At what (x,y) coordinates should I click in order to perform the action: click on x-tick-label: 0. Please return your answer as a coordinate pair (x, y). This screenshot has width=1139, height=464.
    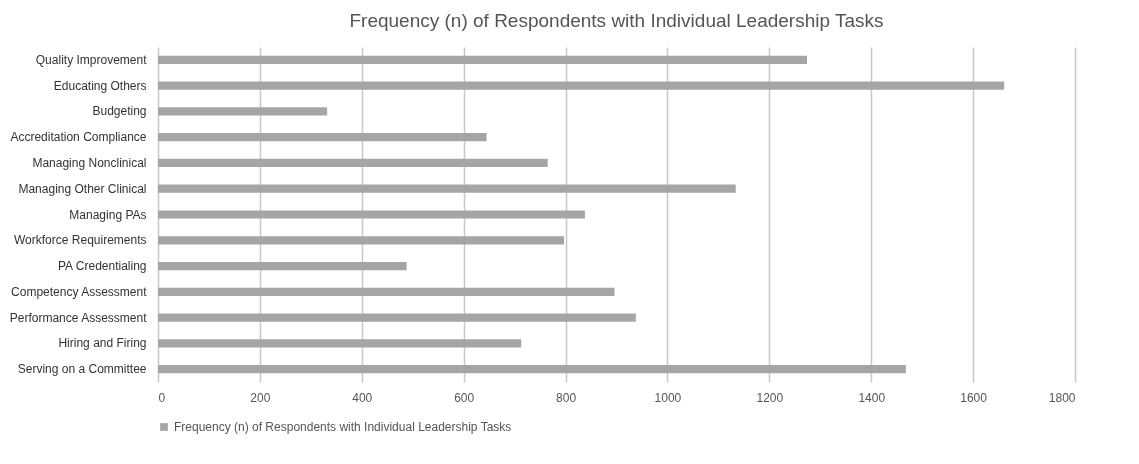
    Looking at the image, I should click on (162, 397).